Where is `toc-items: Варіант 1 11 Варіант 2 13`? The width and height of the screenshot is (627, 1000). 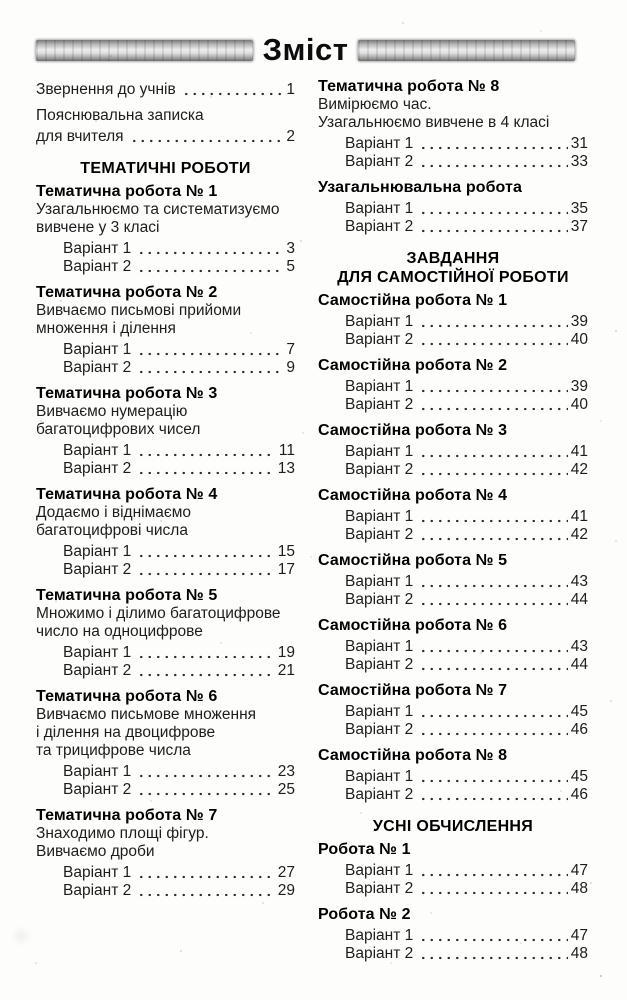 toc-items: Варіант 1 11 Варіант 2 13 is located at coordinates (165, 460).